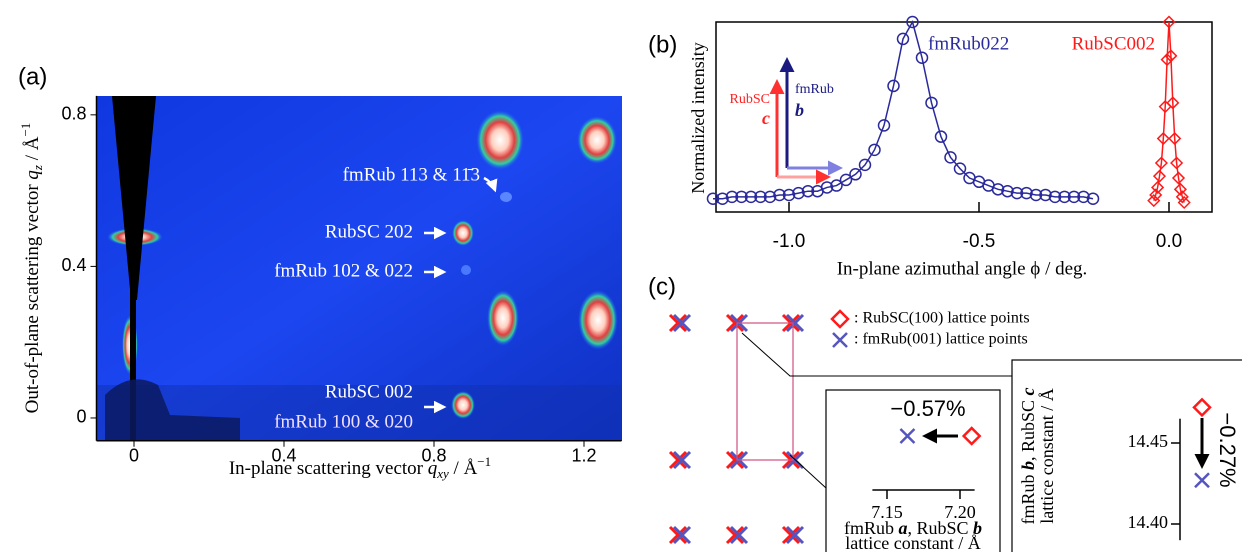 The height and width of the screenshot is (552, 1242). What do you see at coordinates (789, 241) in the screenshot?
I see `x-tick-label: -1.0` at bounding box center [789, 241].